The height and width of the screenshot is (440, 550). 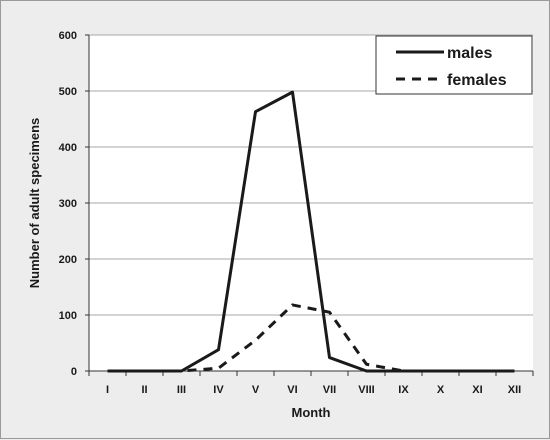 I want to click on y-tick-label: 200, so click(x=68, y=260).